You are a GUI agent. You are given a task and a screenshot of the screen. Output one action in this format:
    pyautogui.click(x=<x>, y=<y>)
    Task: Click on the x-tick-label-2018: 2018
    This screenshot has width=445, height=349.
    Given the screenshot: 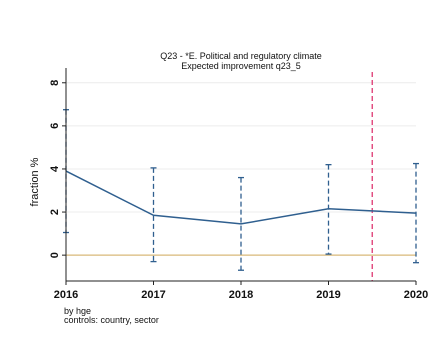 What is the action you would take?
    pyautogui.click(x=241, y=295)
    